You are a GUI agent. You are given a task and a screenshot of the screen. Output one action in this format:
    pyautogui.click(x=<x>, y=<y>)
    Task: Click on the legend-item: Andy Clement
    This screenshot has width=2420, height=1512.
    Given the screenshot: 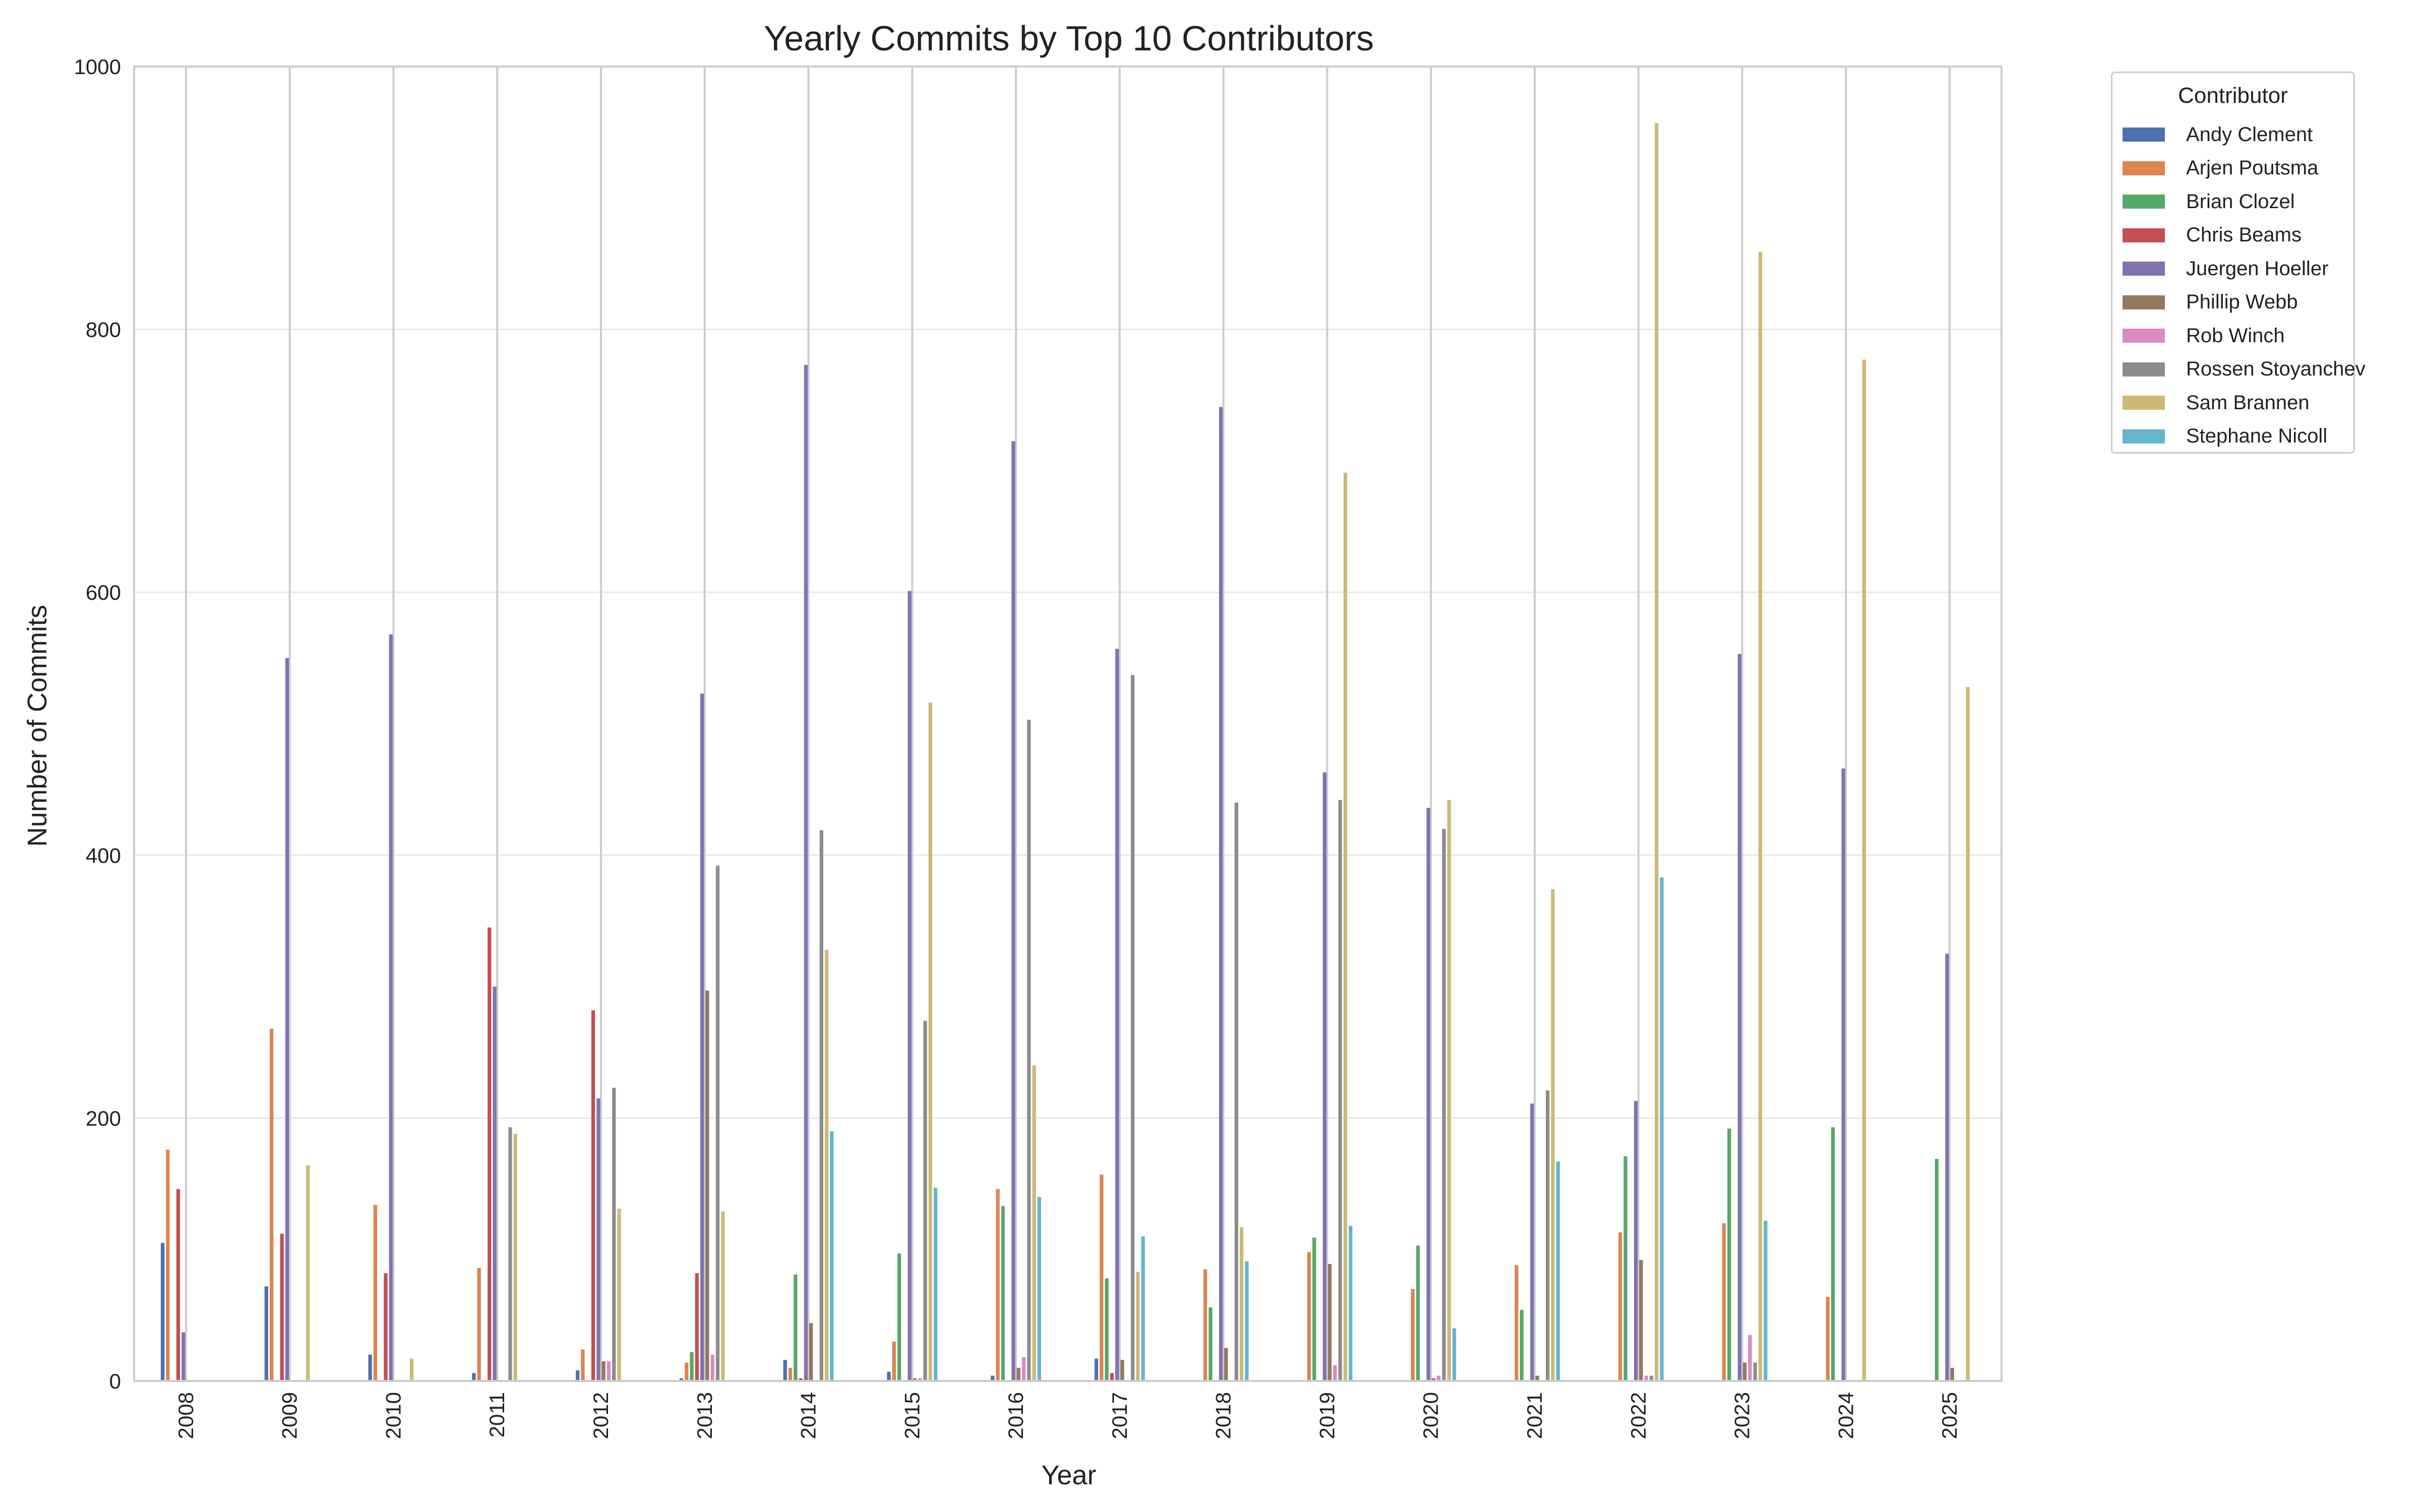 What is the action you would take?
    pyautogui.click(x=2218, y=135)
    